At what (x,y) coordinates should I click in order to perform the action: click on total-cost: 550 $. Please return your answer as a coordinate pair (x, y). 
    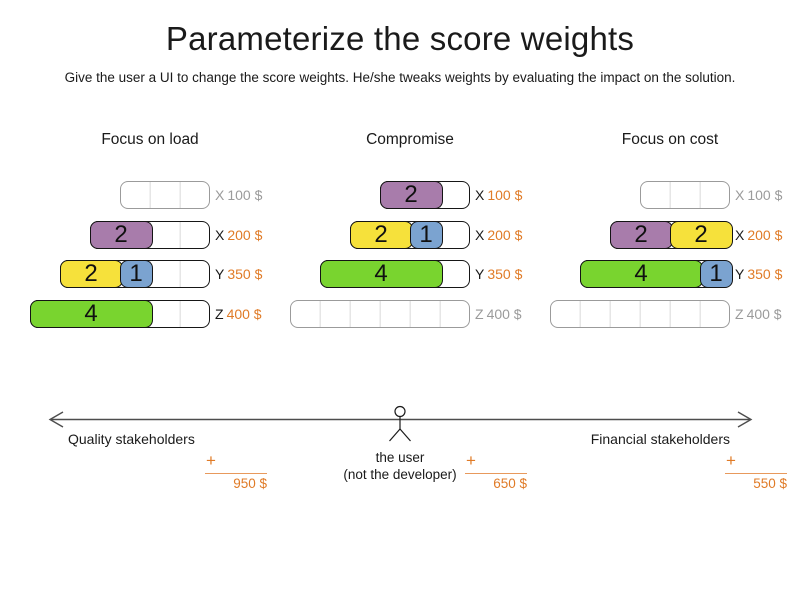
    Looking at the image, I should click on (770, 483).